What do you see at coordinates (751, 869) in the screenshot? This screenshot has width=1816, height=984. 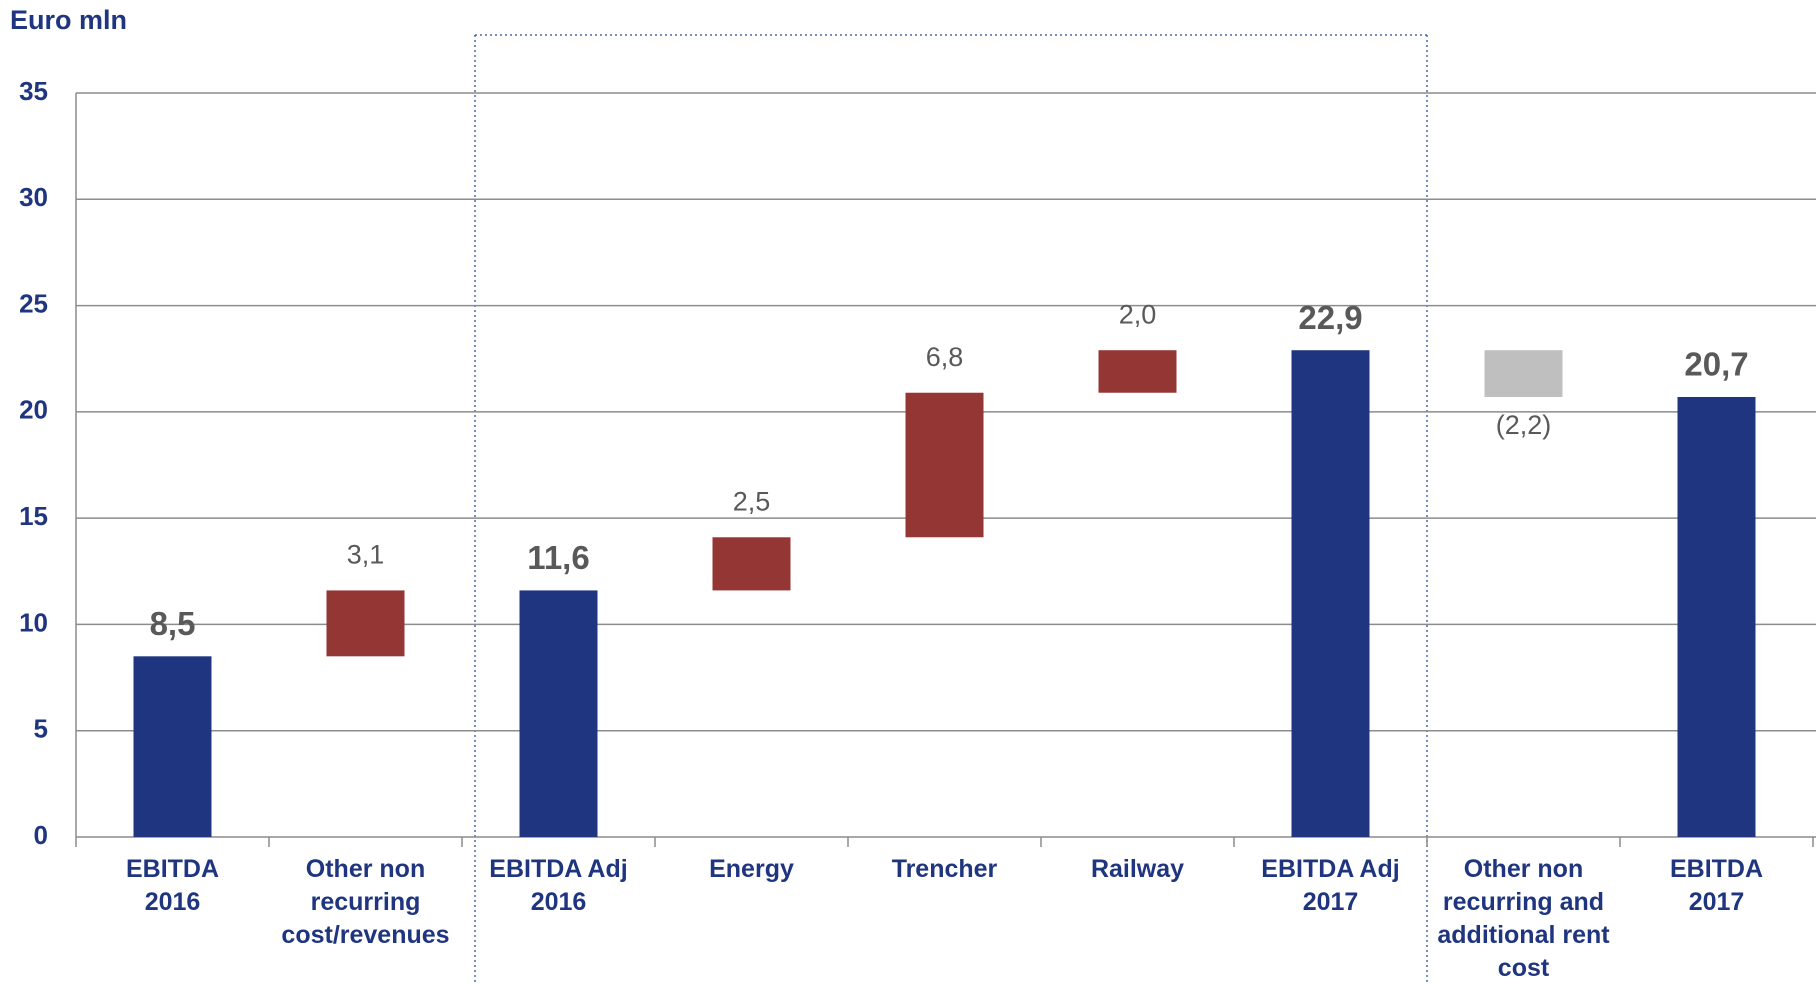 I see `x-tick-label: Energy` at bounding box center [751, 869].